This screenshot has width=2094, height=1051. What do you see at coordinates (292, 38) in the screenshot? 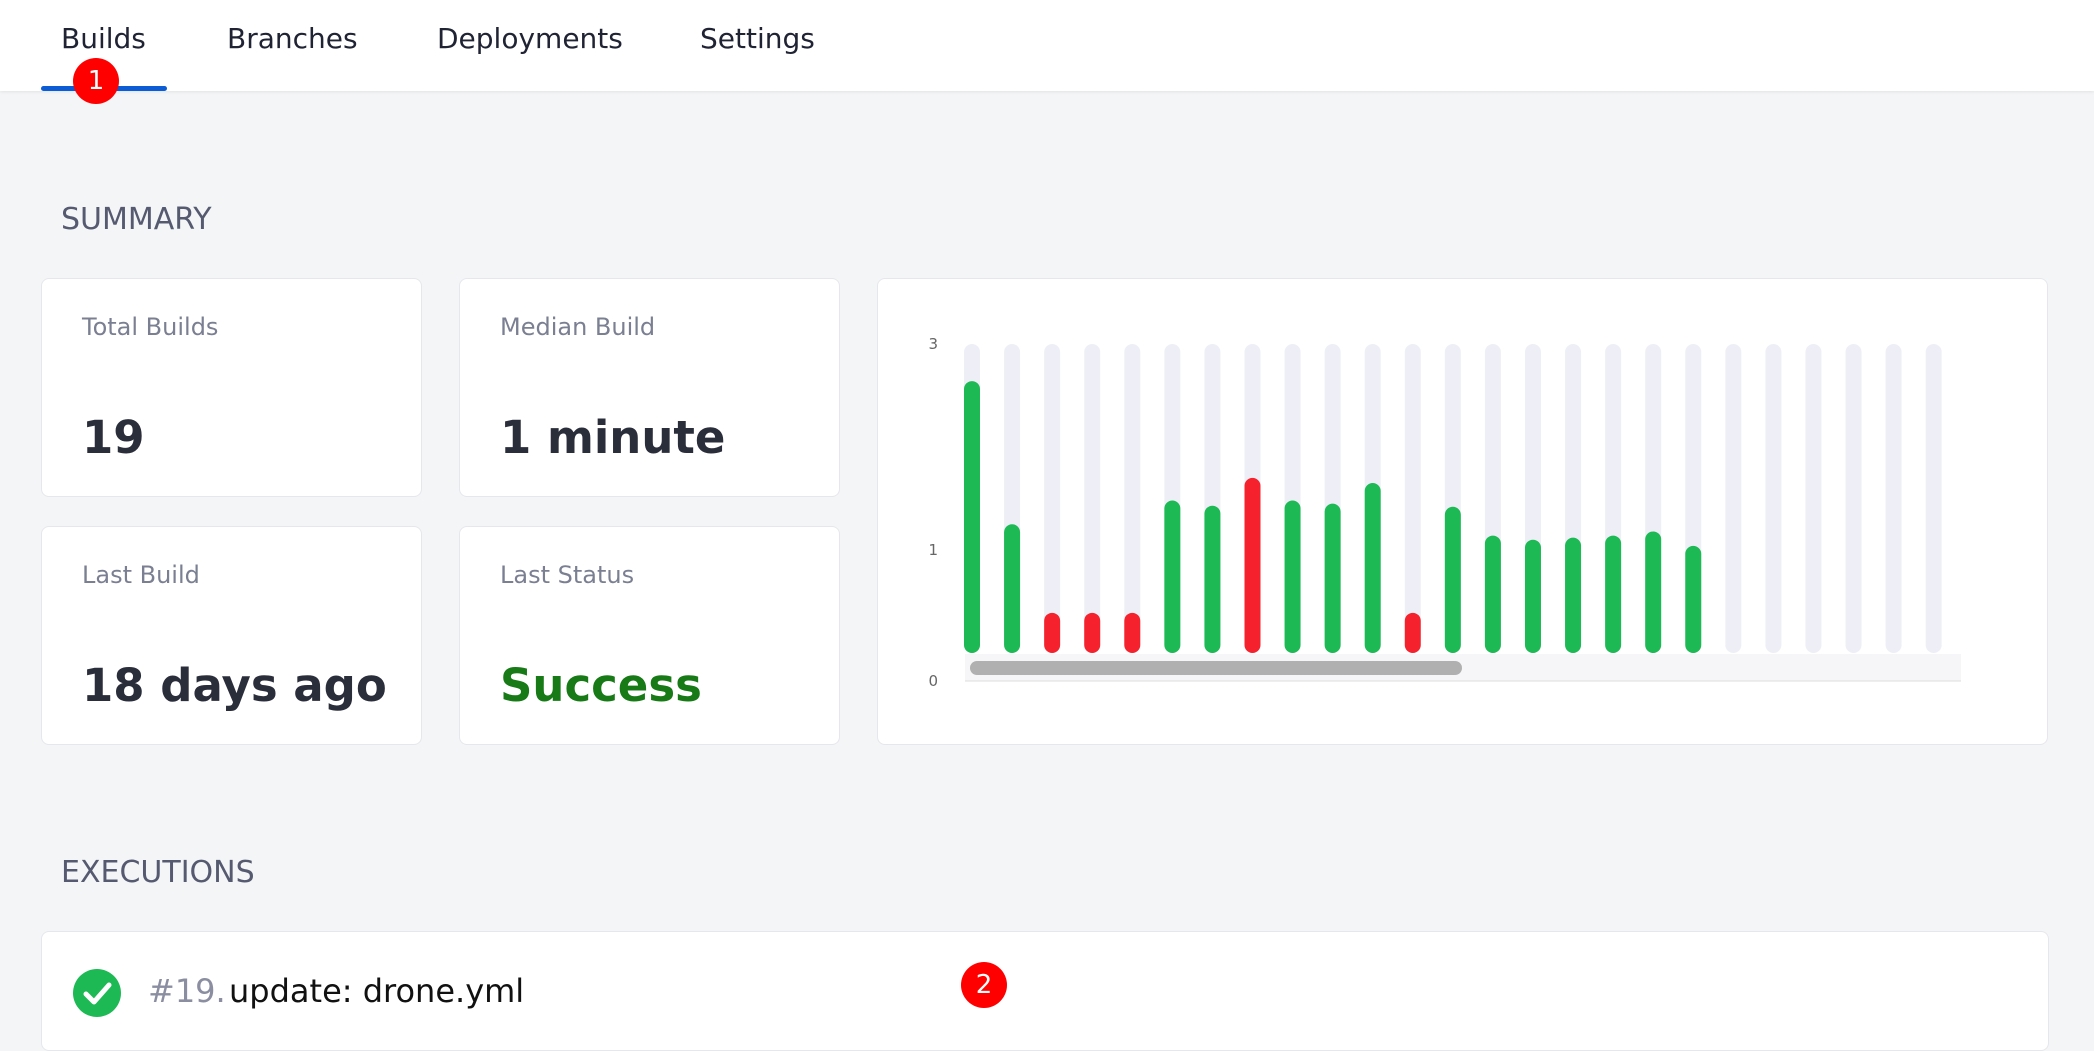
I see `tab: Branches` at bounding box center [292, 38].